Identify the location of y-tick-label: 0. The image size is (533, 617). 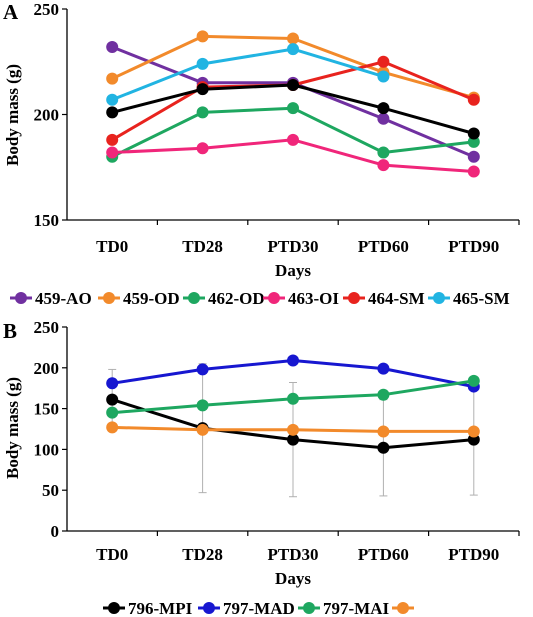
(55, 531).